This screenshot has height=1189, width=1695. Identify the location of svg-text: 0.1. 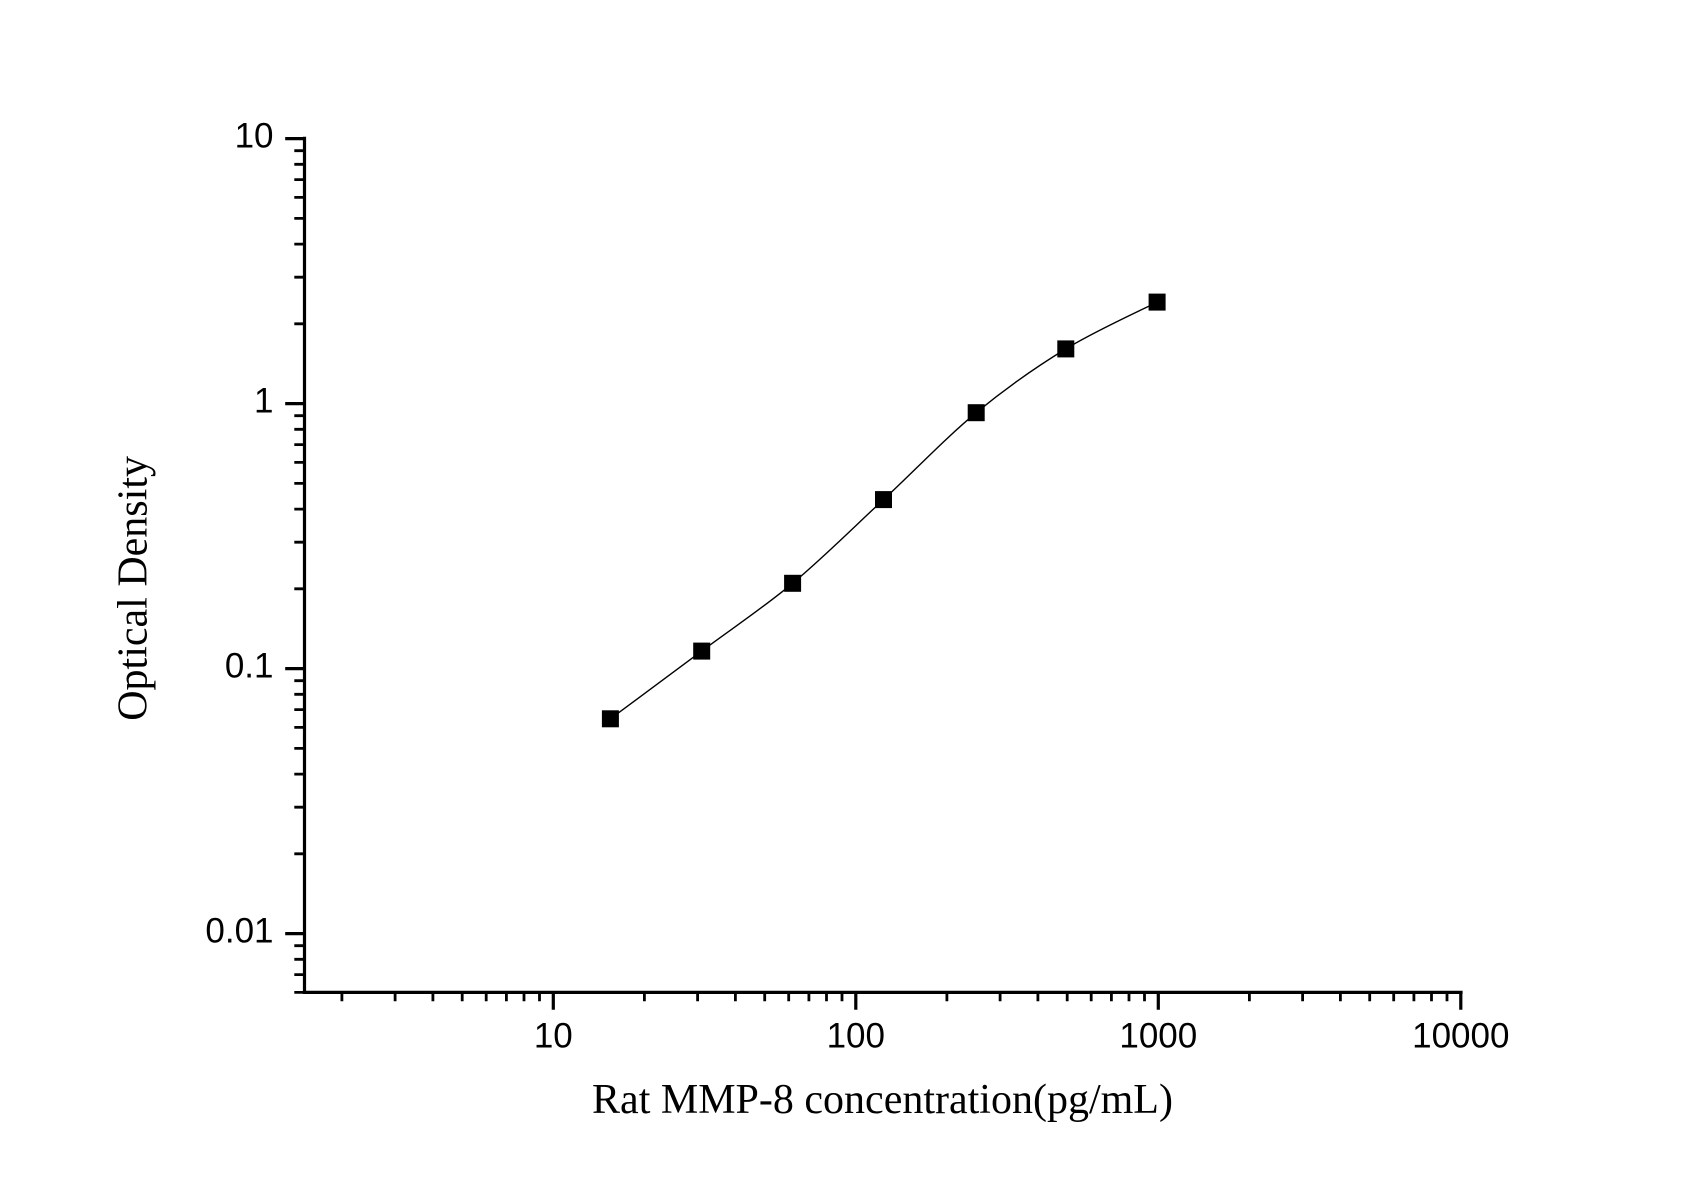
(249, 665).